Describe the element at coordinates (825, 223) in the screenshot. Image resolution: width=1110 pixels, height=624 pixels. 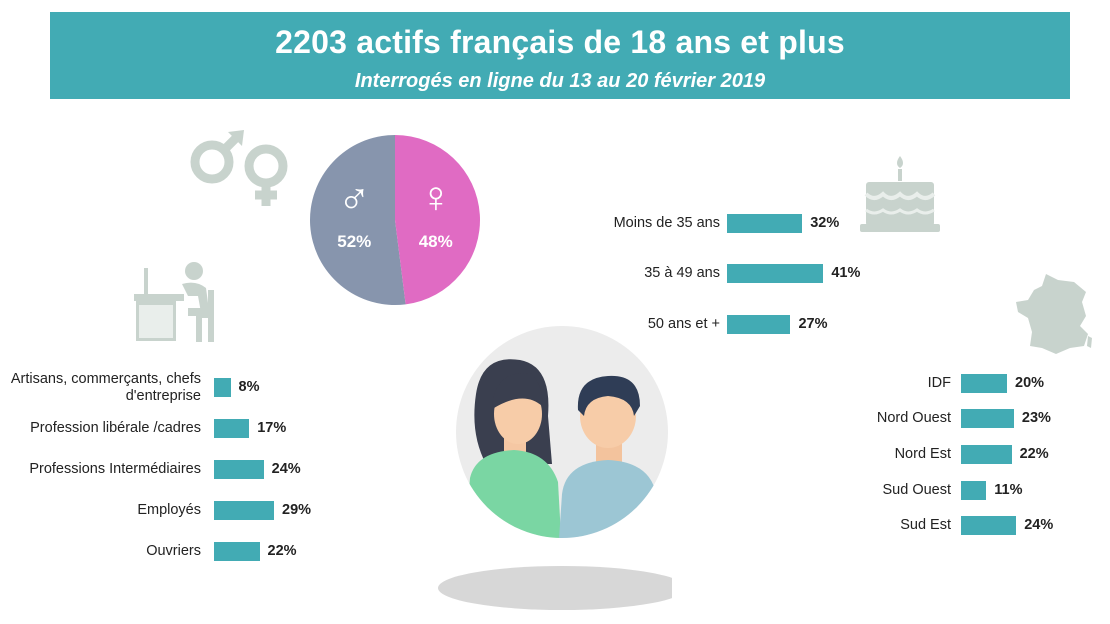
I see `bar-value-label: 32%` at that location.